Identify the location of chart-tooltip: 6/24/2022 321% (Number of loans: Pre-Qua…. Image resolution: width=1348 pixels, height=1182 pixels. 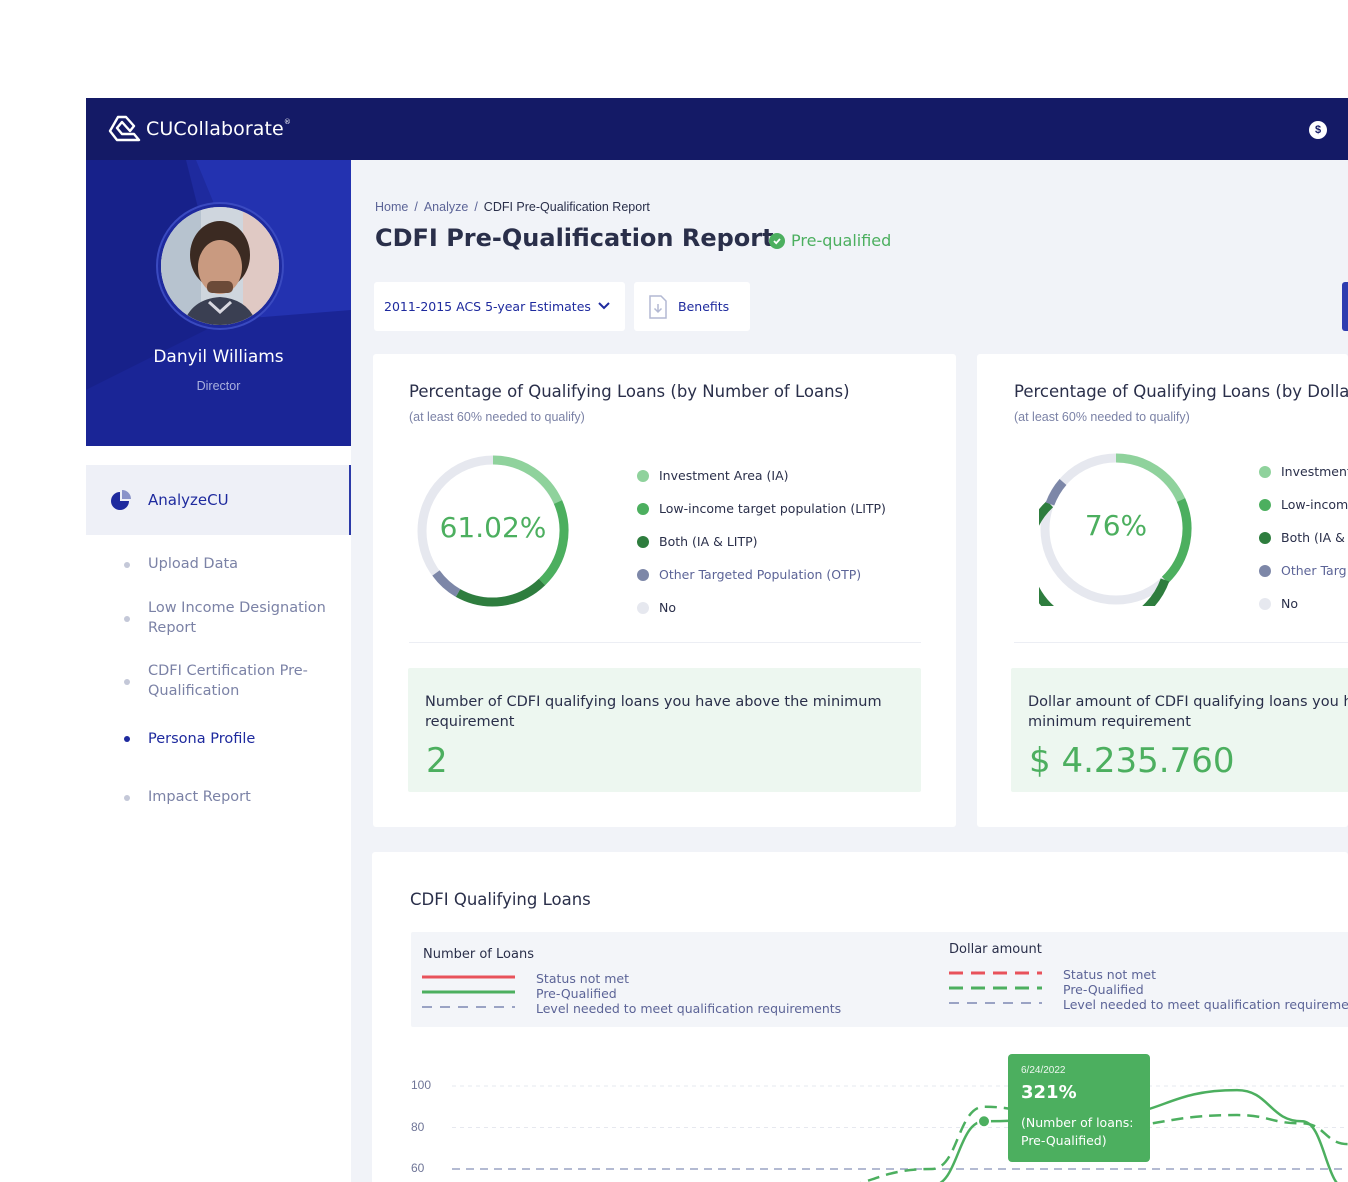
(1079, 1108).